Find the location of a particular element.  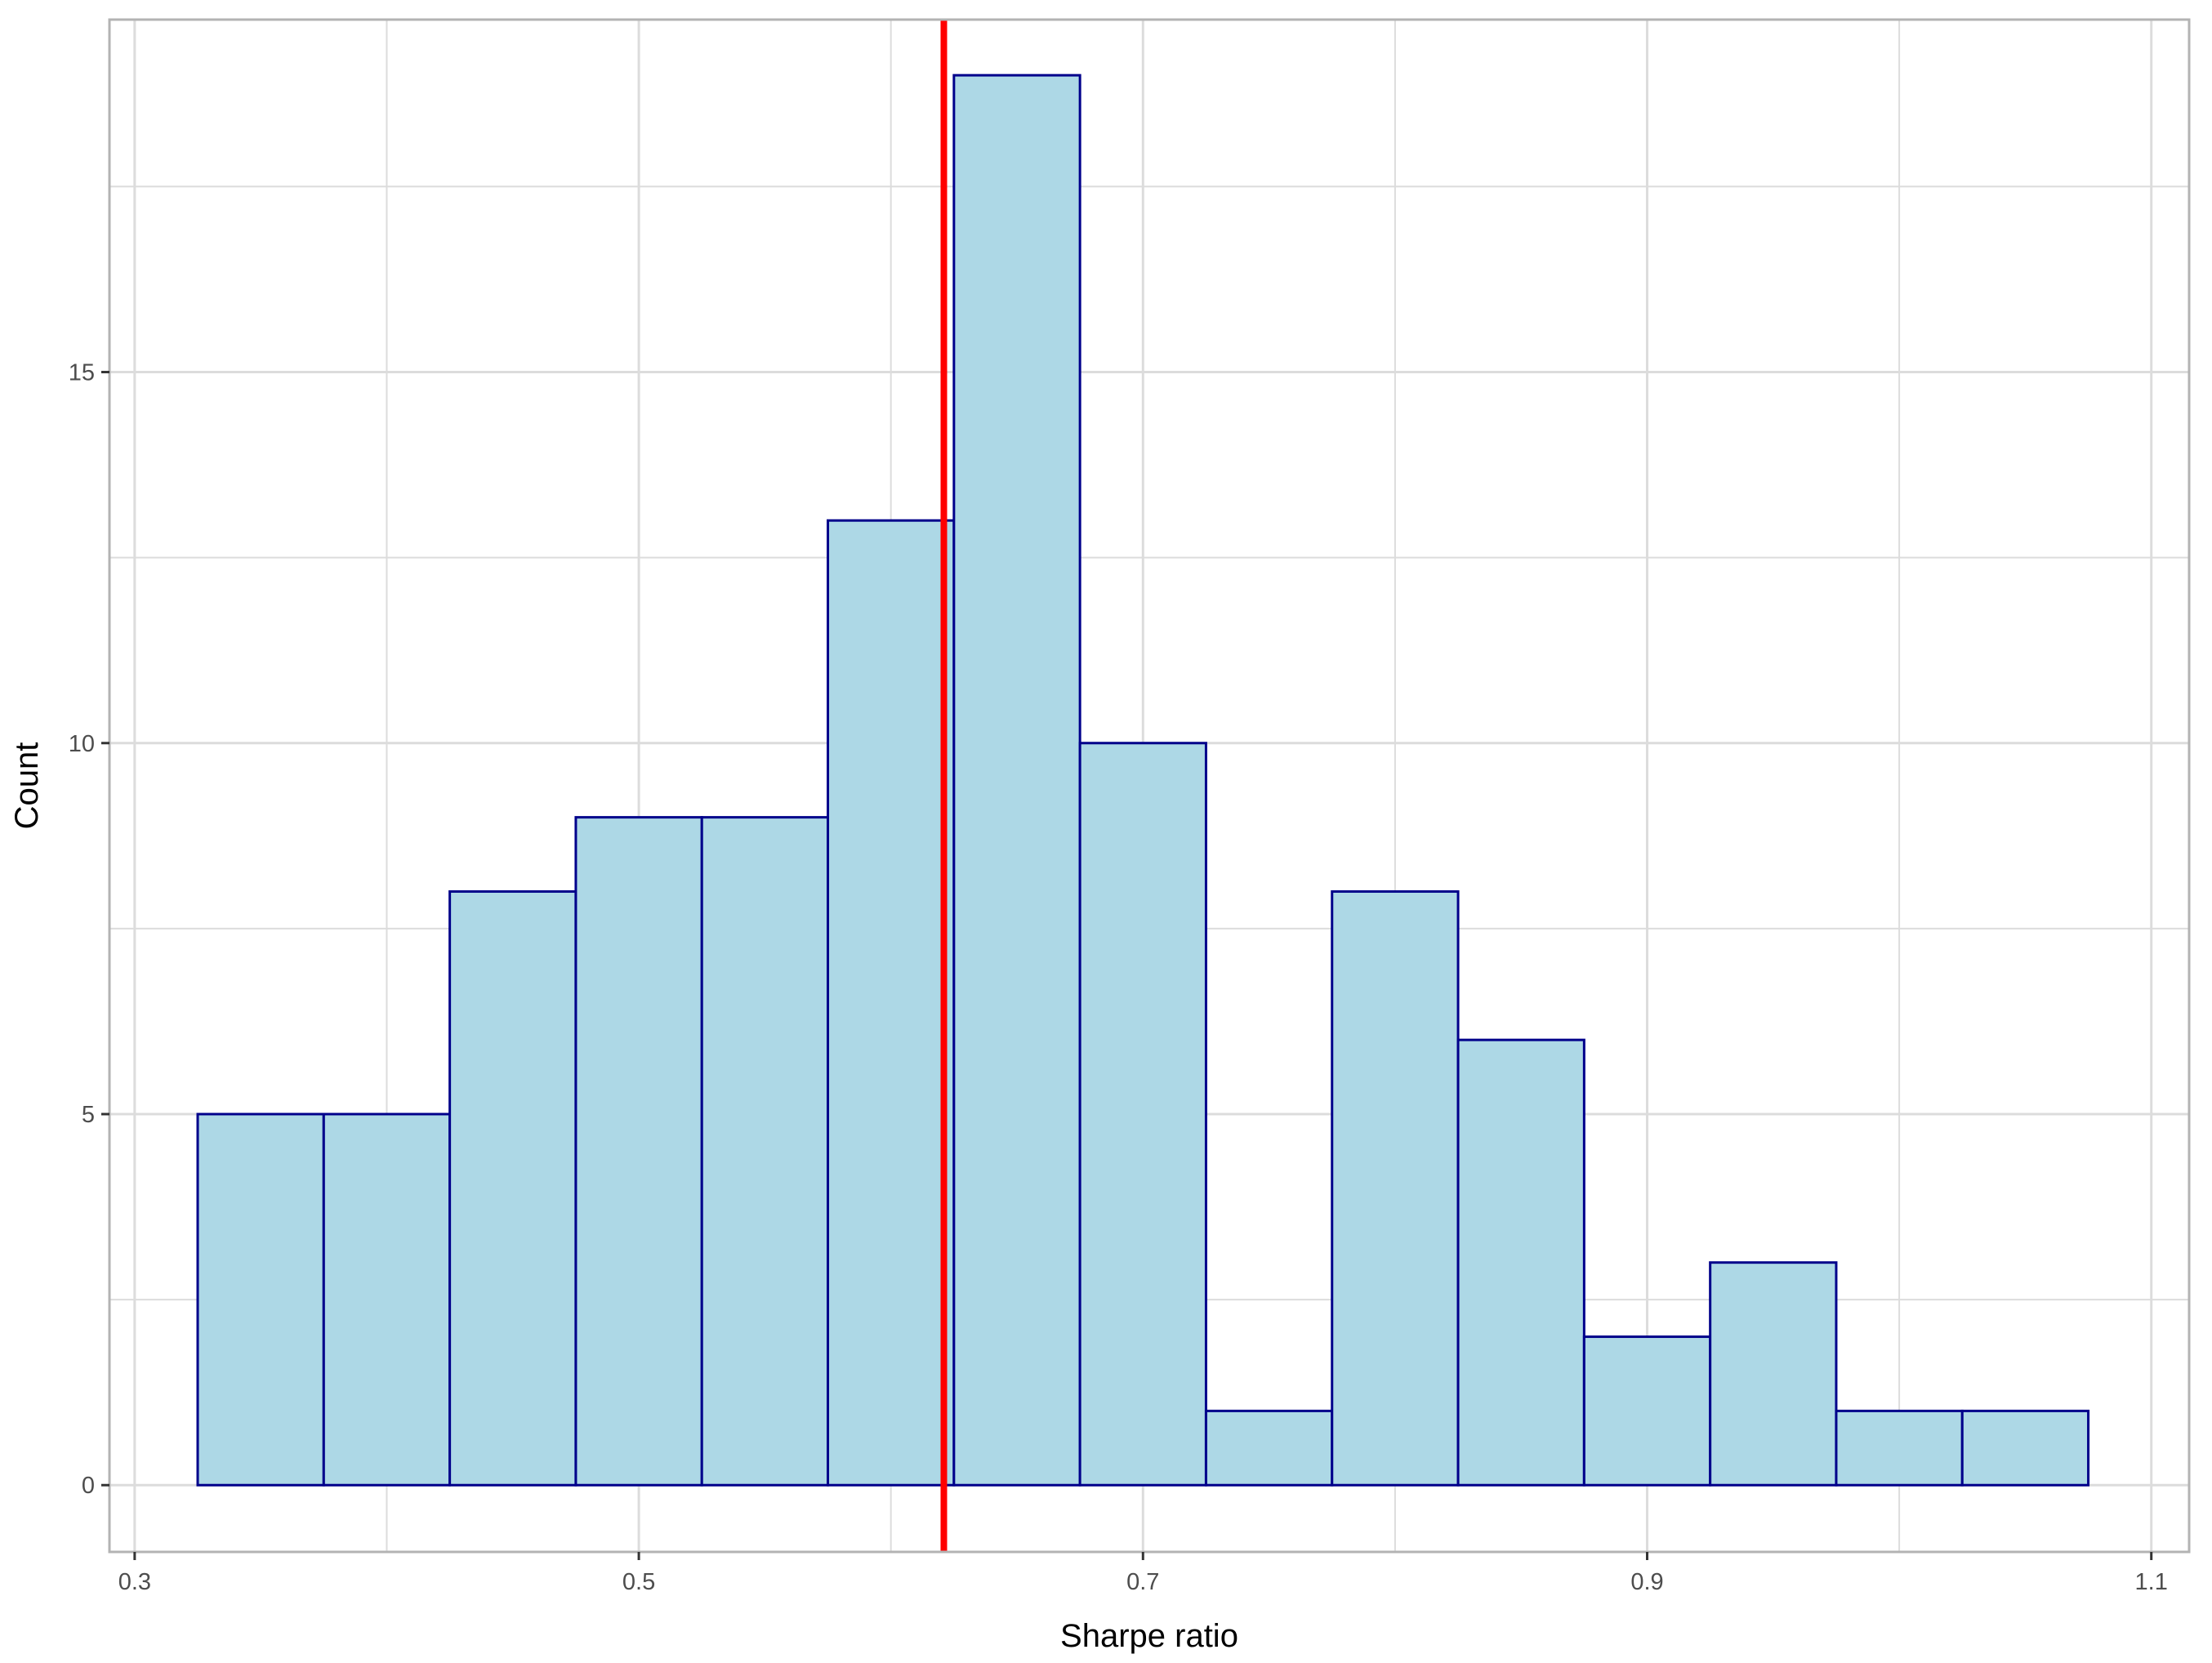

y-axis-title: Count is located at coordinates (27, 786).